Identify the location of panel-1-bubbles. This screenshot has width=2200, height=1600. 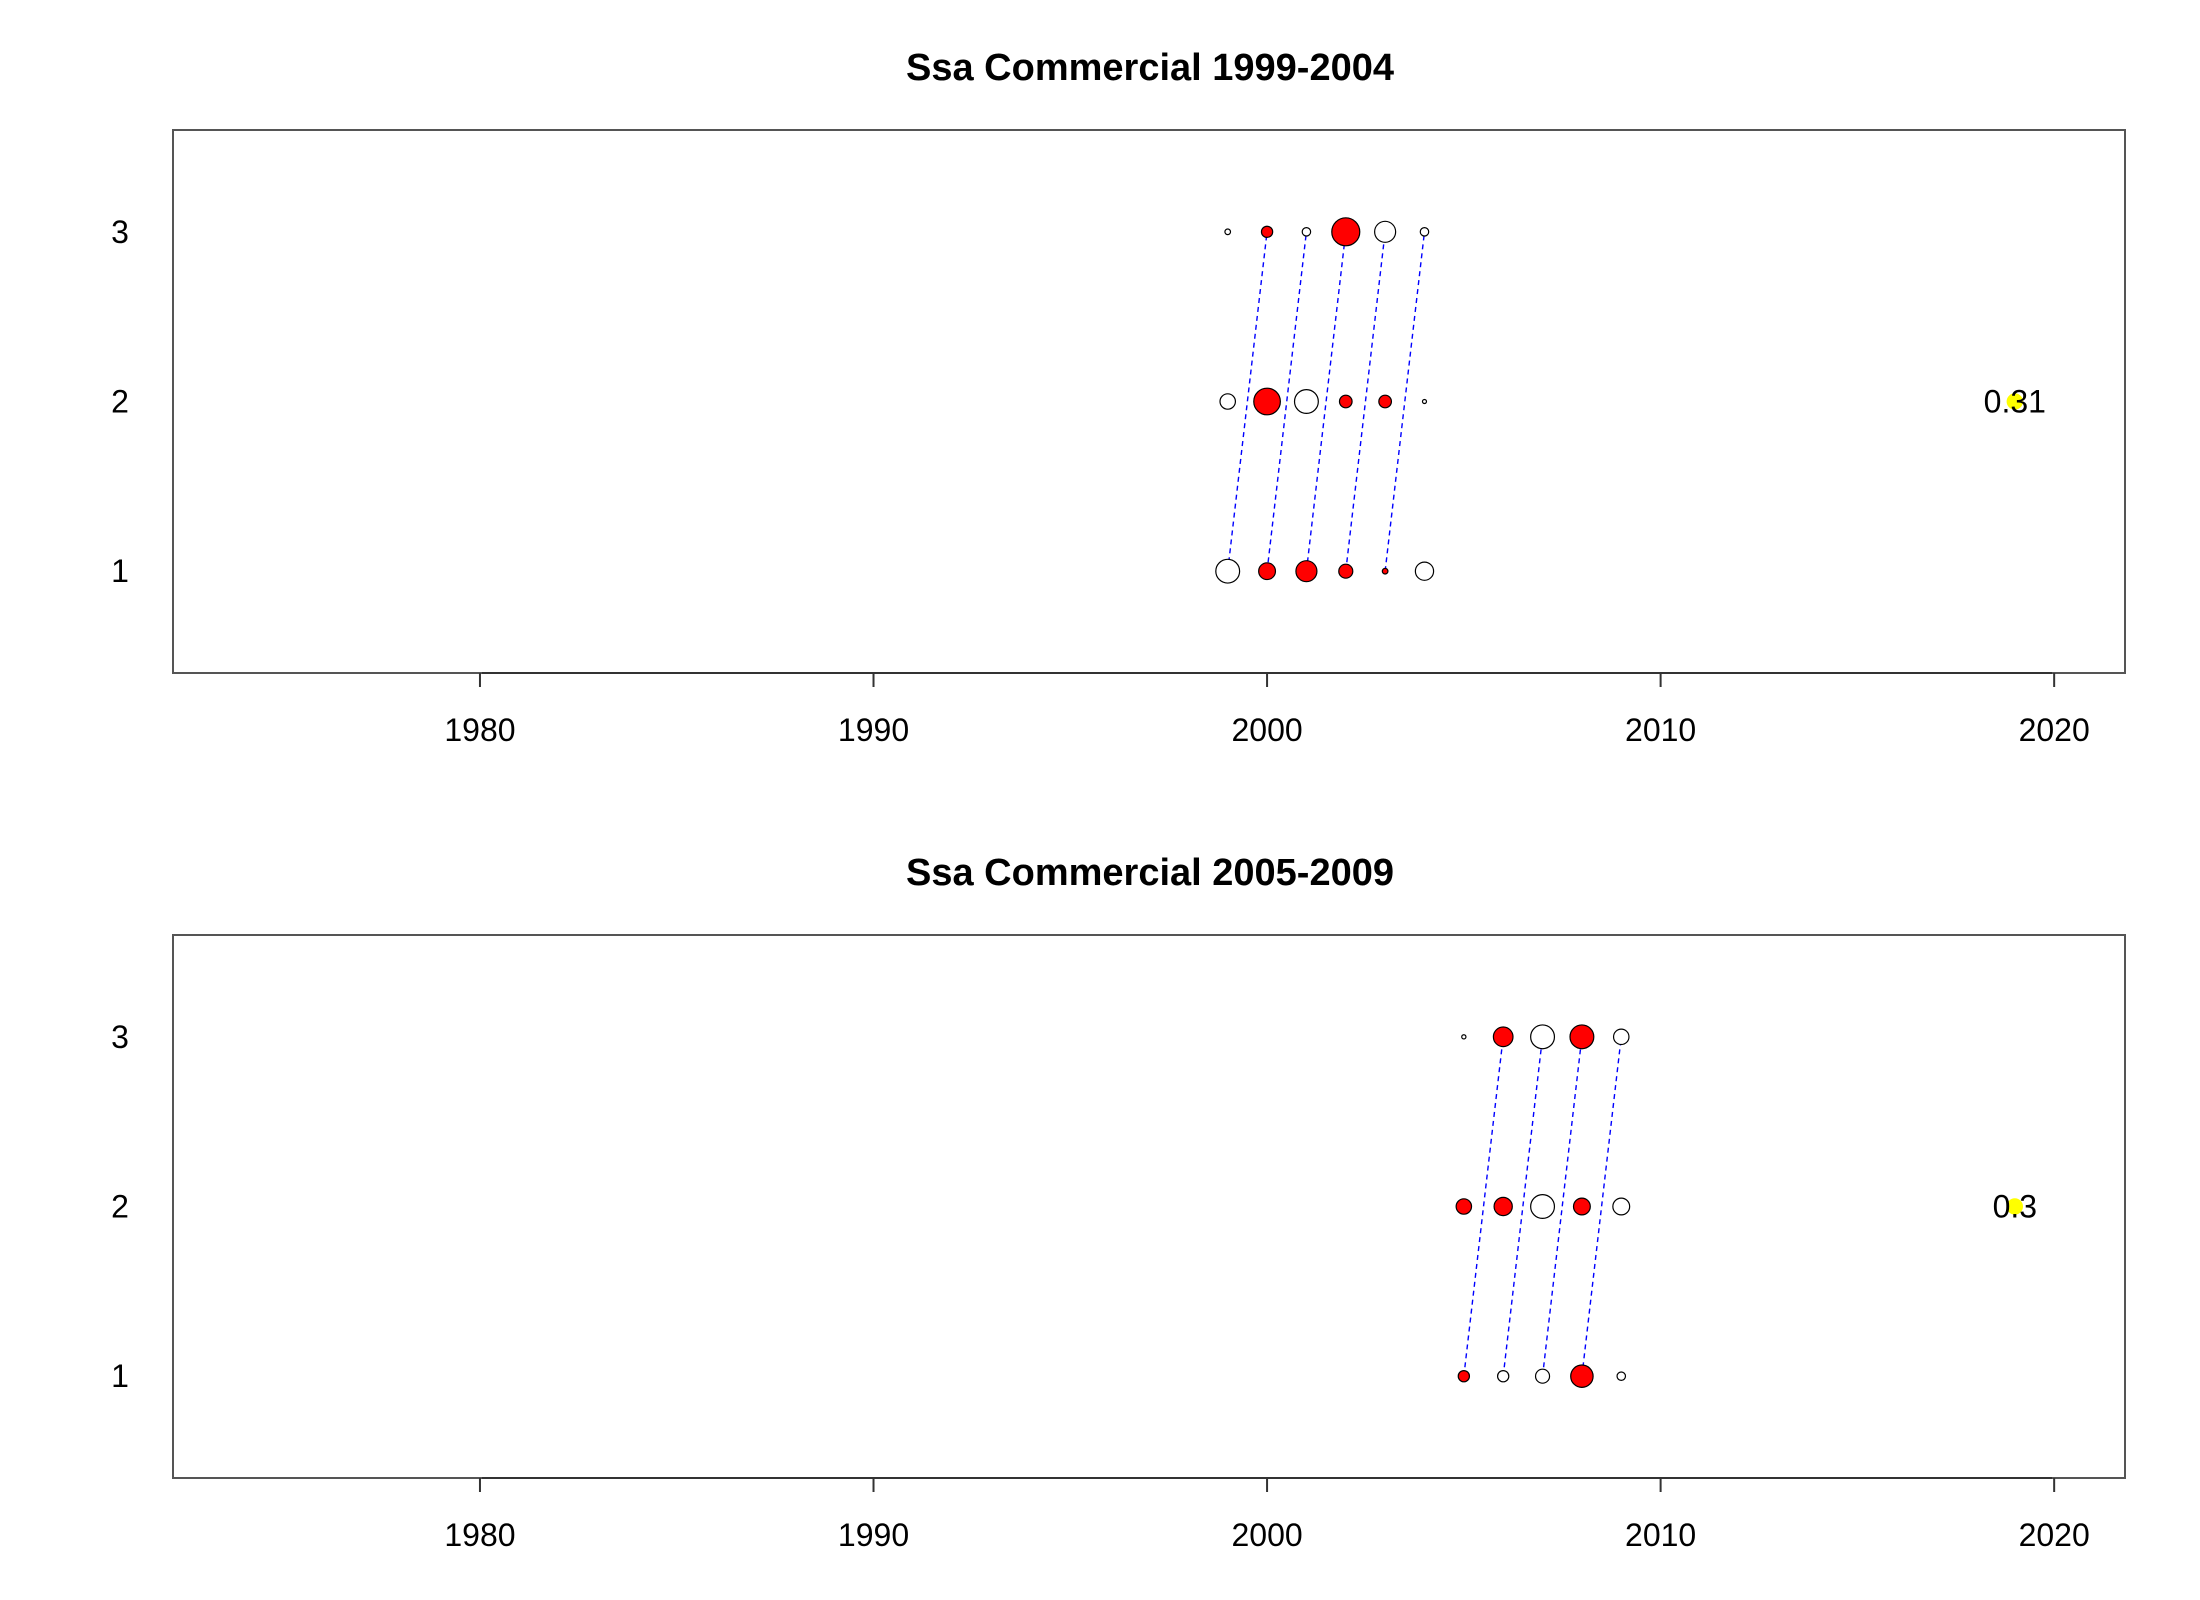
(1325, 400).